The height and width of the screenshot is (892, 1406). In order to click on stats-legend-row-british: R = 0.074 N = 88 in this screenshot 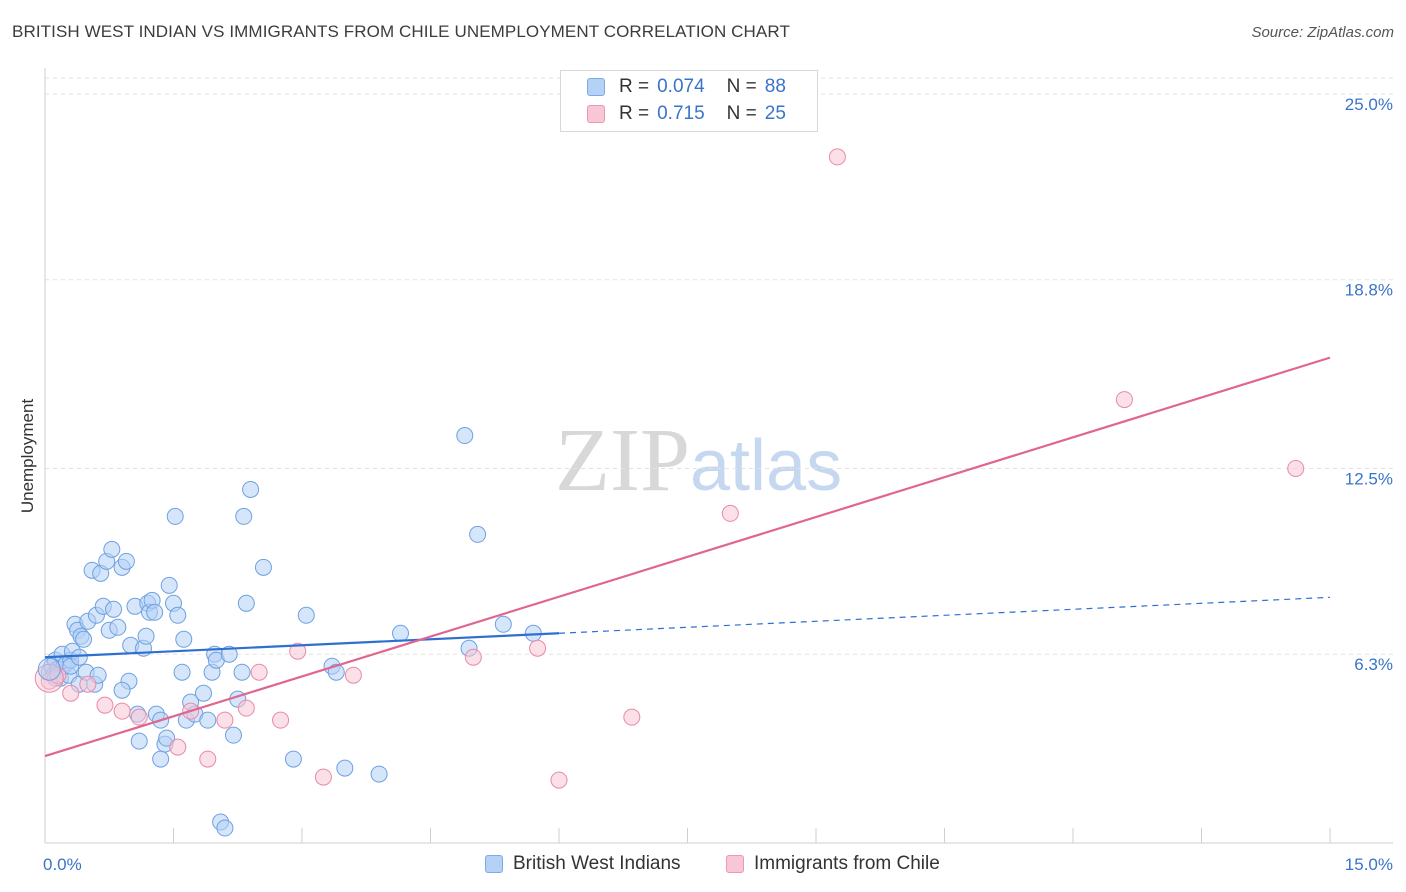, I will do `click(686, 87)`.